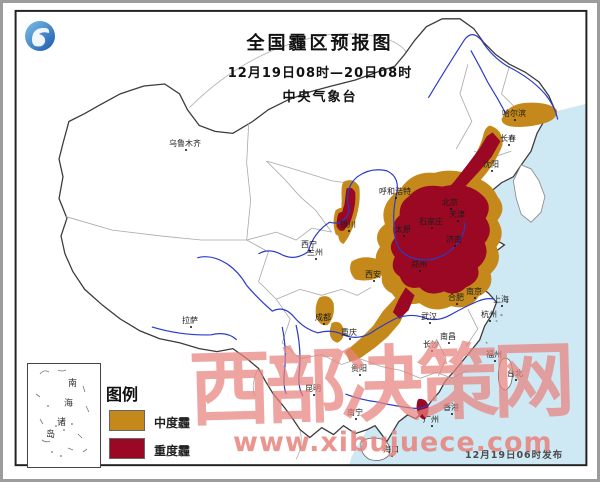 Image resolution: width=600 pixels, height=482 pixels. What do you see at coordinates (529, 193) in the screenshot?
I see `korea-landmass` at bounding box center [529, 193].